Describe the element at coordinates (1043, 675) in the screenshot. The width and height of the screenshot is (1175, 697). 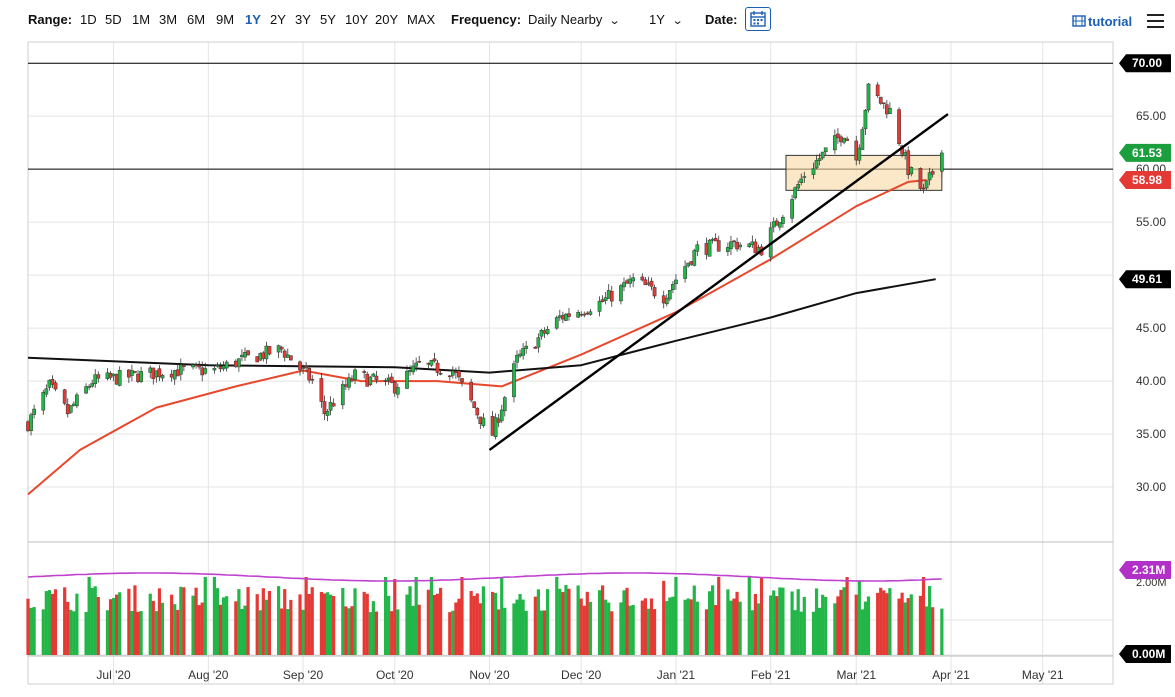
I see `x-tick-label: May '21` at that location.